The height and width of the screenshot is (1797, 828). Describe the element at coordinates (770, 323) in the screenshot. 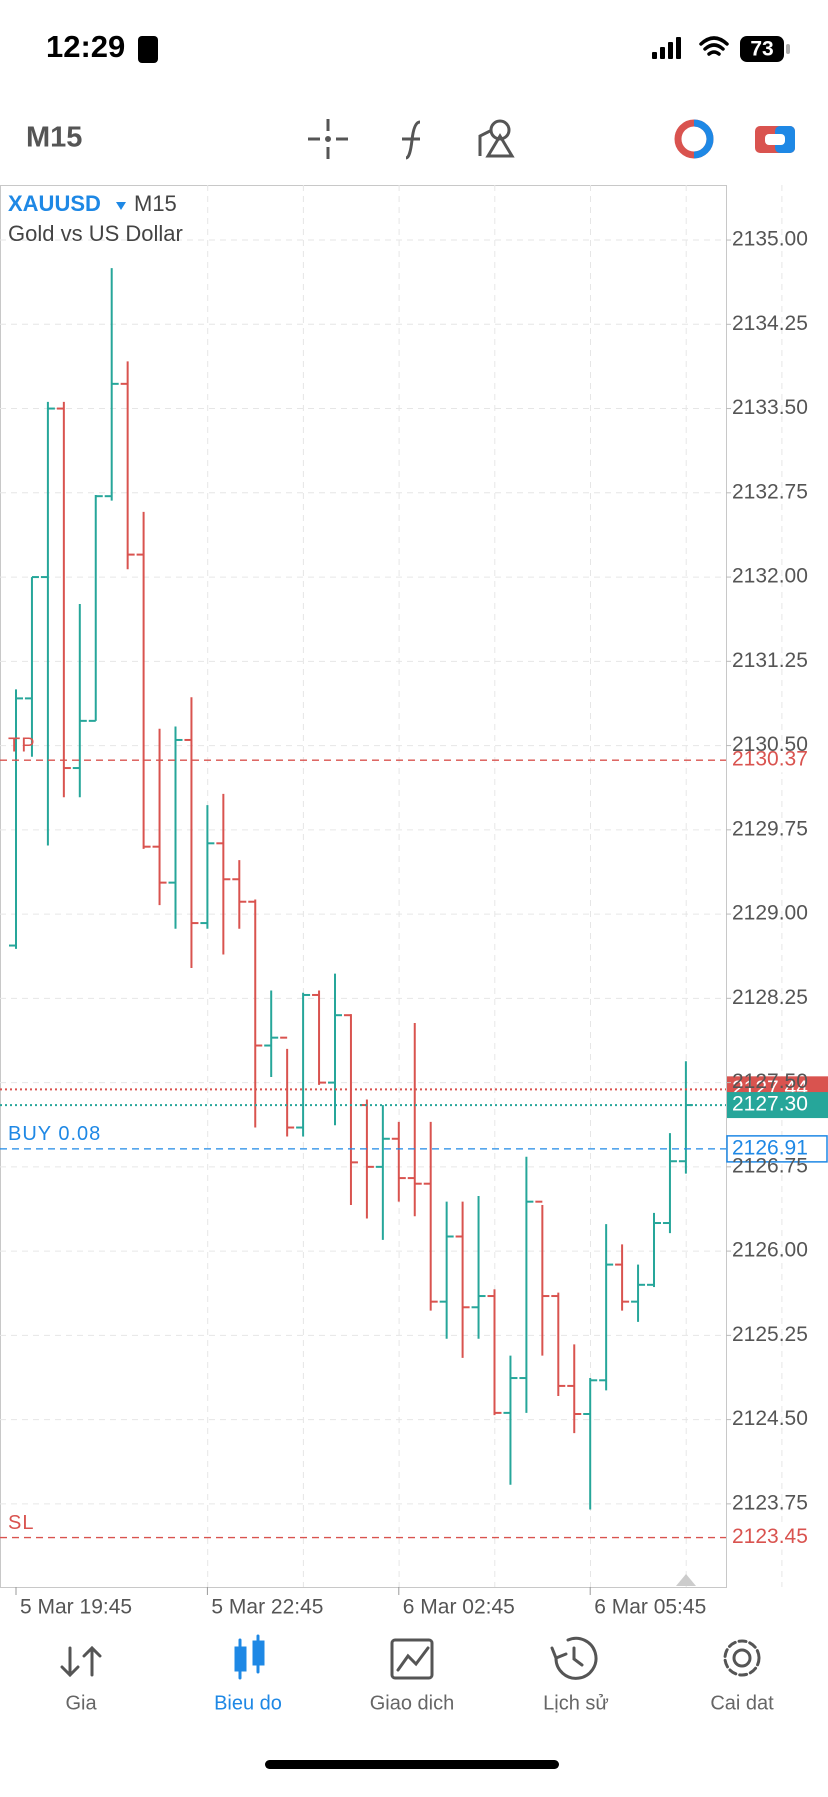

I see `y-tick-label: 2134.25` at that location.